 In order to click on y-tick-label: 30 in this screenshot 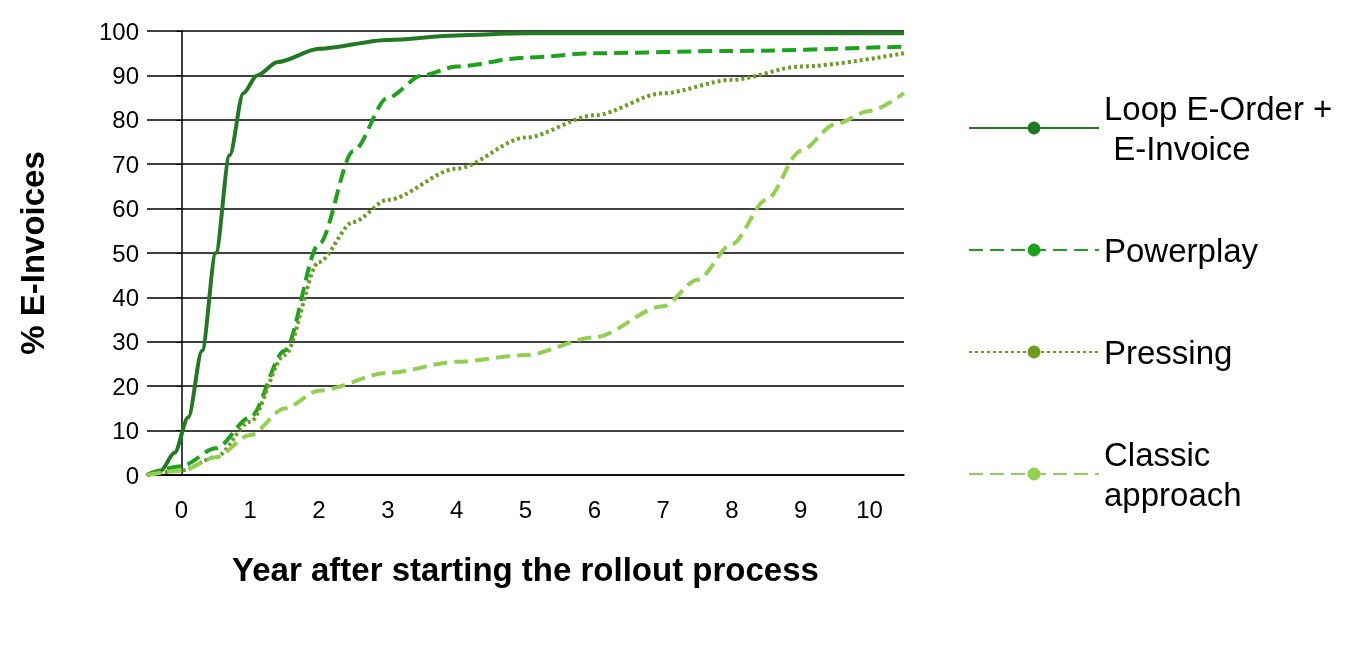, I will do `click(125, 342)`.